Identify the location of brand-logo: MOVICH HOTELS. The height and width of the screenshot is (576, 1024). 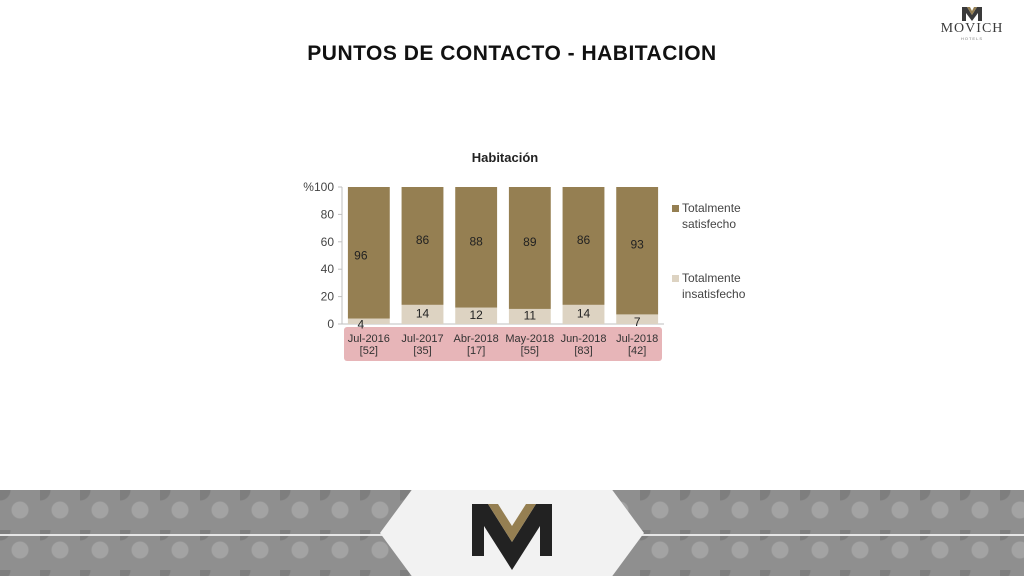
(972, 26).